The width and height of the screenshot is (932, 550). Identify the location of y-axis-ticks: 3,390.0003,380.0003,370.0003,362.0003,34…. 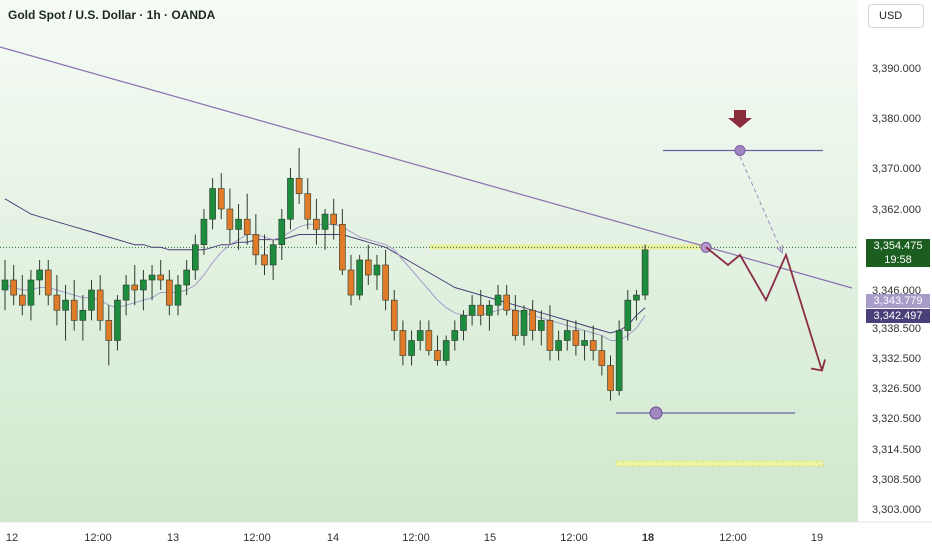
(896, 289).